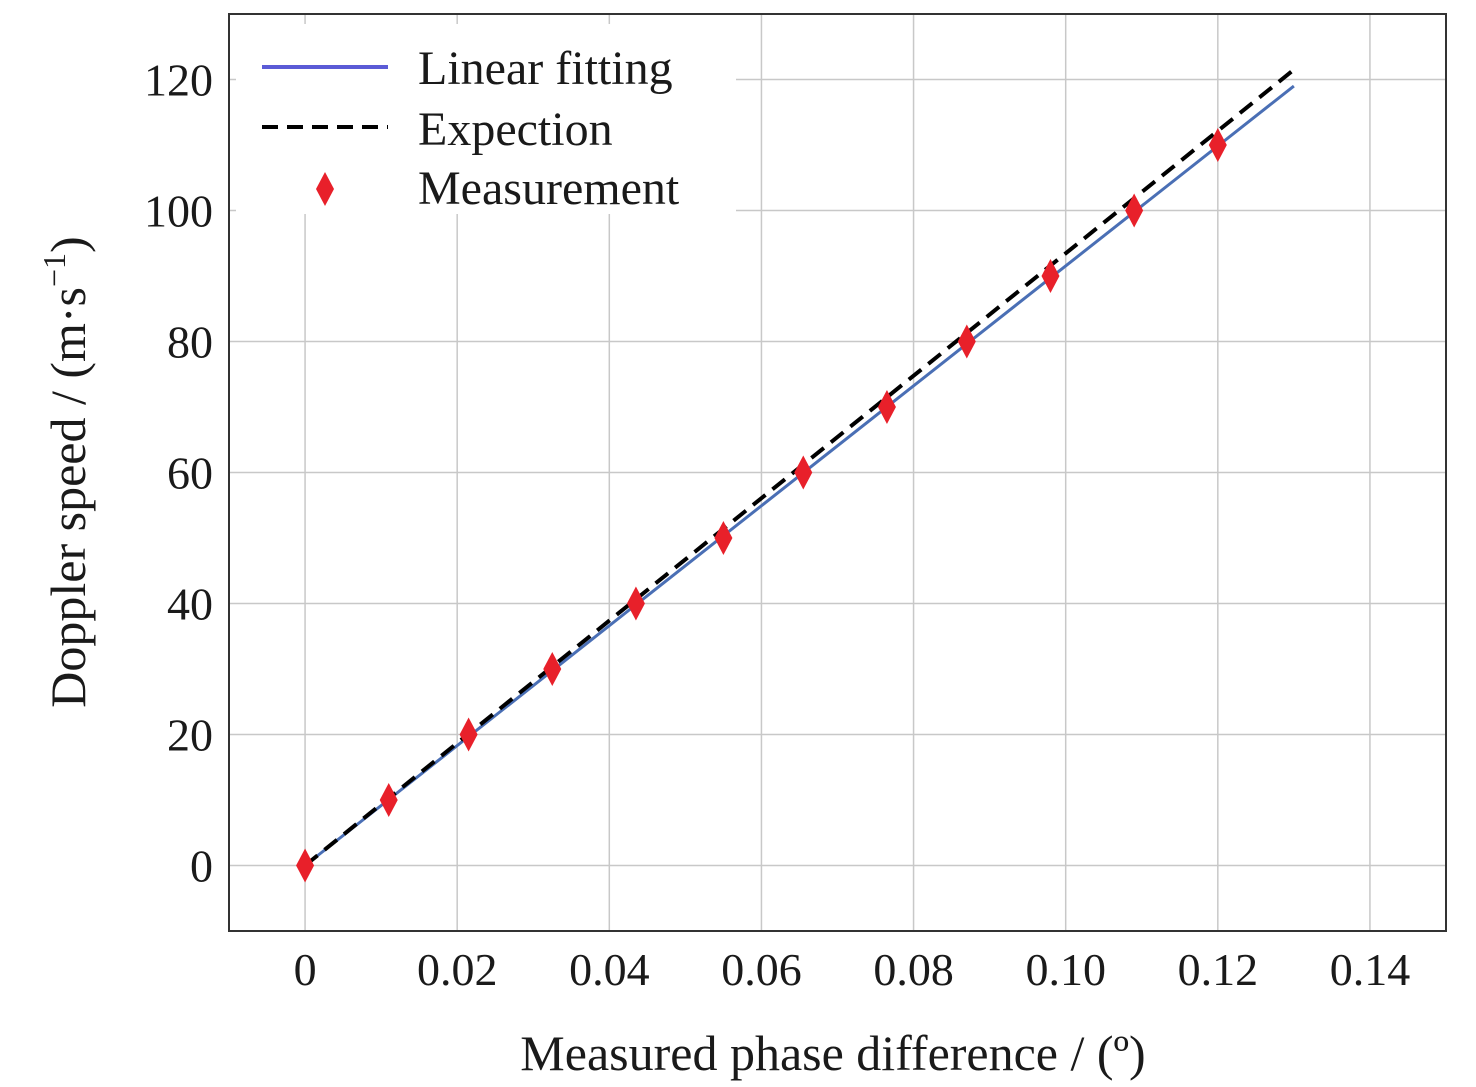  Describe the element at coordinates (545, 68) in the screenshot. I see `legend-label-linear-fitting: Linear fitting` at that location.